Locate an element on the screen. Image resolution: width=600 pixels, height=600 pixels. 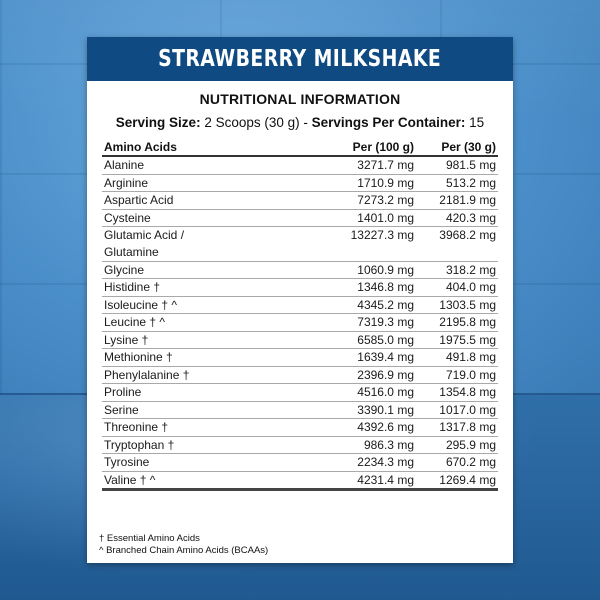
amino-acid-name: Valine † ^ is located at coordinates (130, 479).